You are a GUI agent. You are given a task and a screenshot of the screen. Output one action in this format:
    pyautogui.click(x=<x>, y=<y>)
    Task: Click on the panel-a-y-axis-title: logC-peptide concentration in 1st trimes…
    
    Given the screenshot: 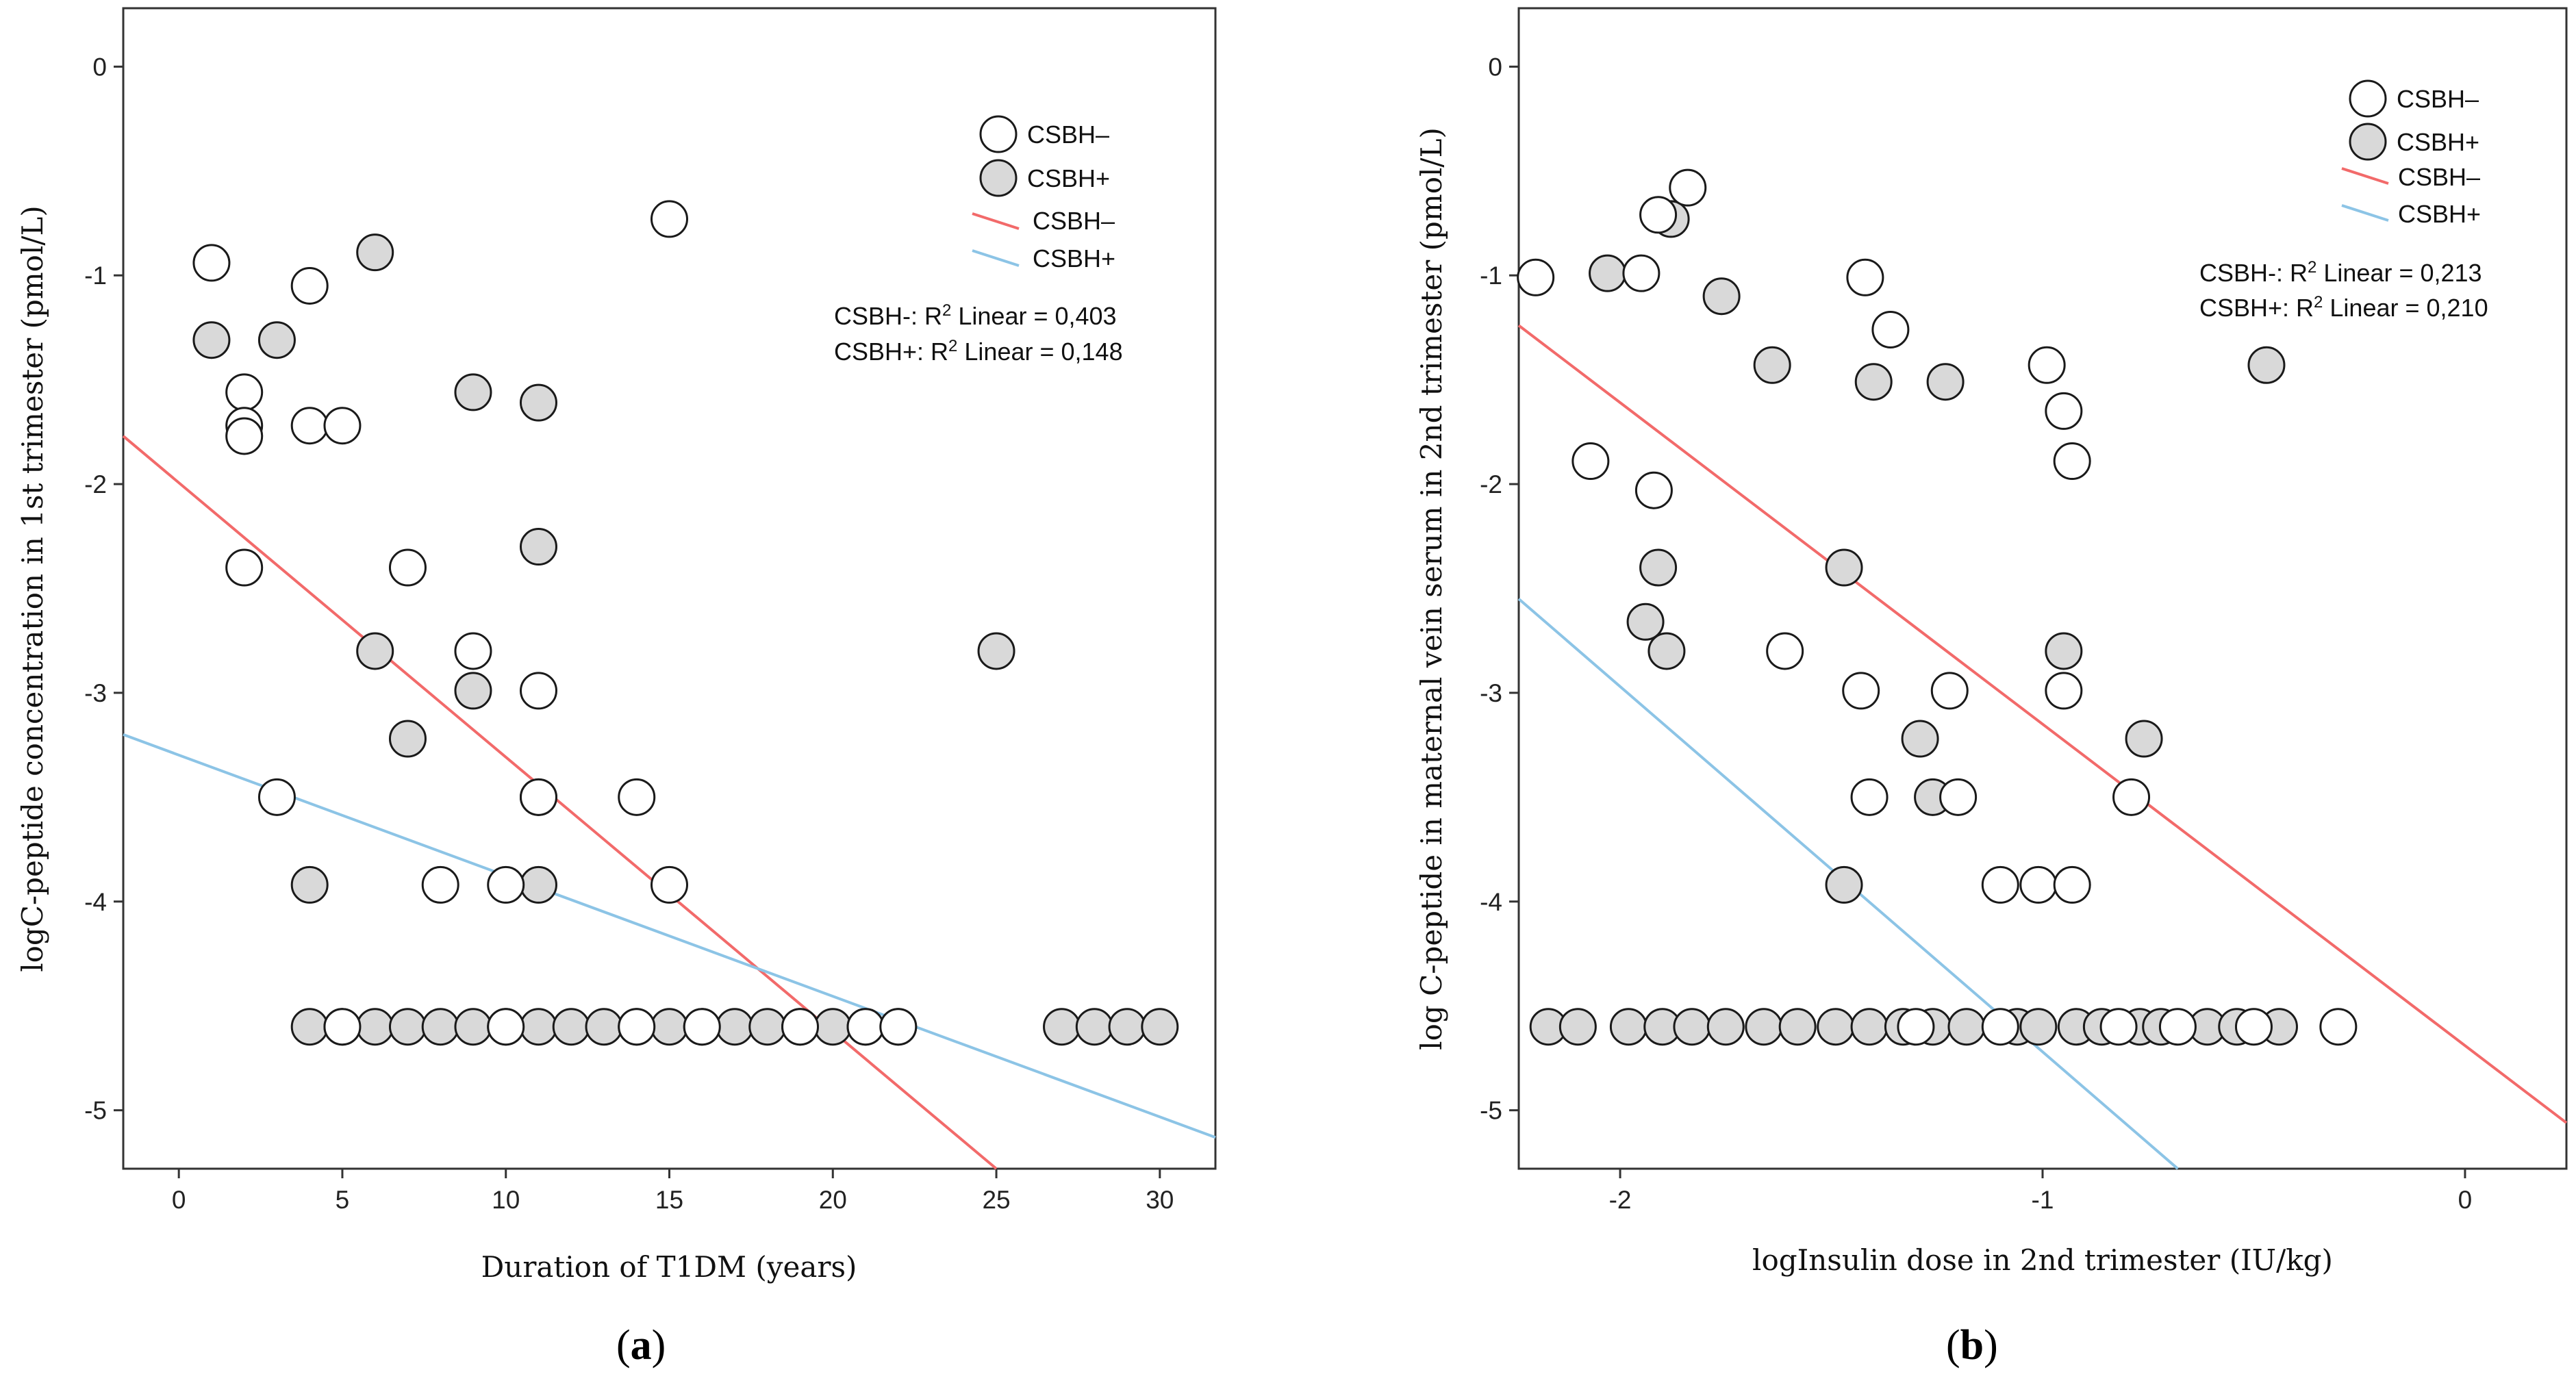 What is the action you would take?
    pyautogui.click(x=32, y=588)
    